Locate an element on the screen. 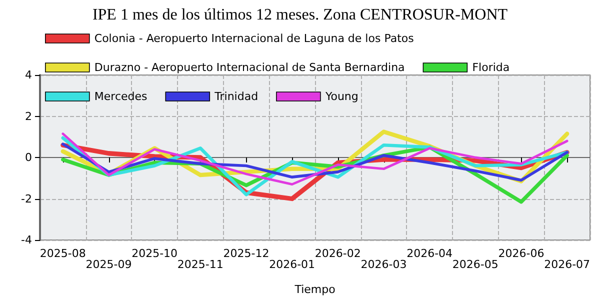 The image size is (600, 300). line-series is located at coordinates (315, 162).